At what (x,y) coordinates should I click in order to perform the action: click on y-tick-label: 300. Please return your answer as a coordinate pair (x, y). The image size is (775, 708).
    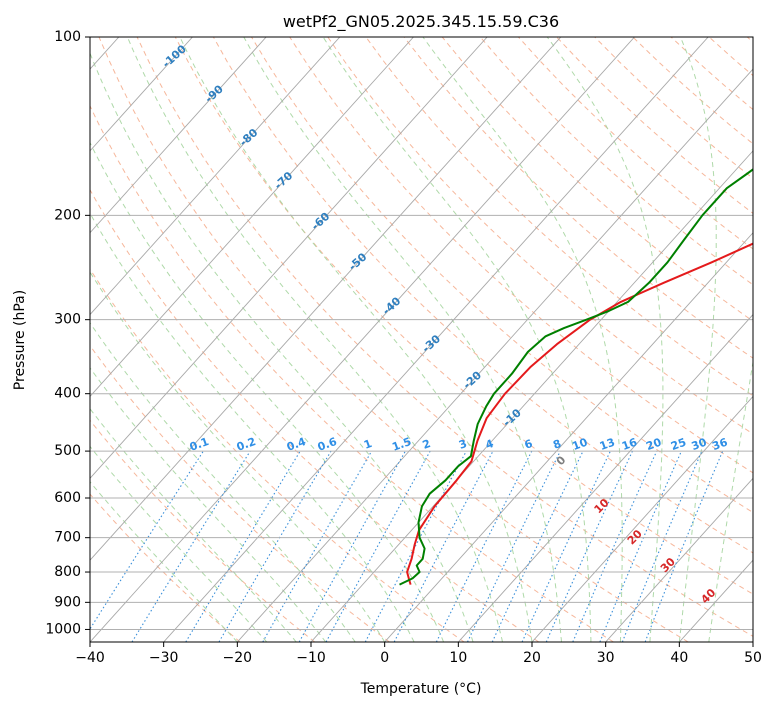
    Looking at the image, I should click on (67, 320).